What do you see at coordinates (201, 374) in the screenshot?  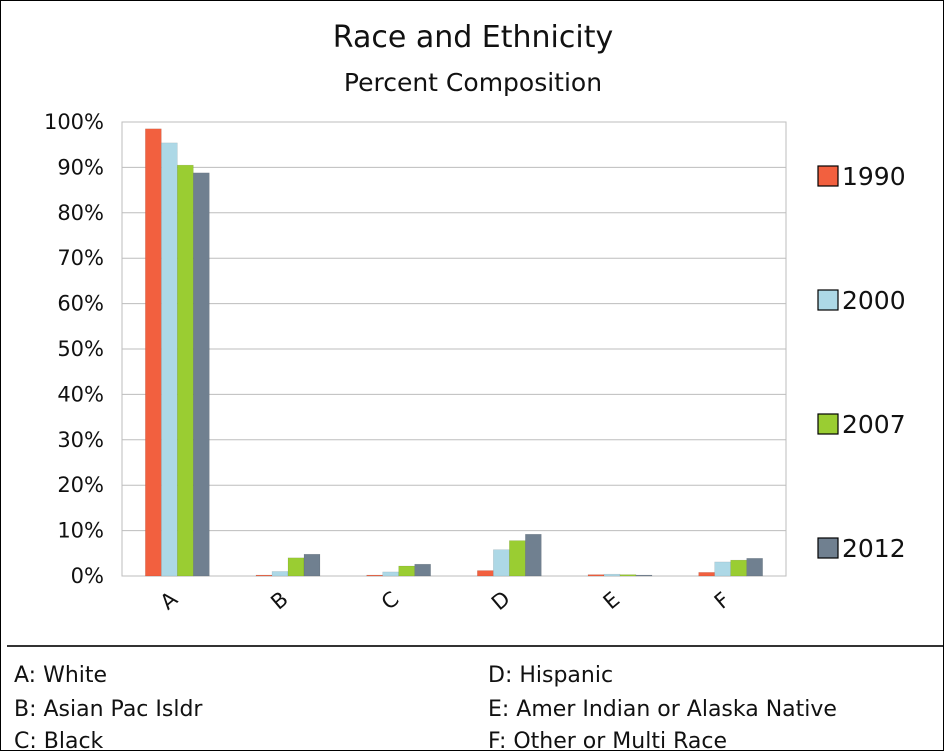 I see `bar-a-2012` at bounding box center [201, 374].